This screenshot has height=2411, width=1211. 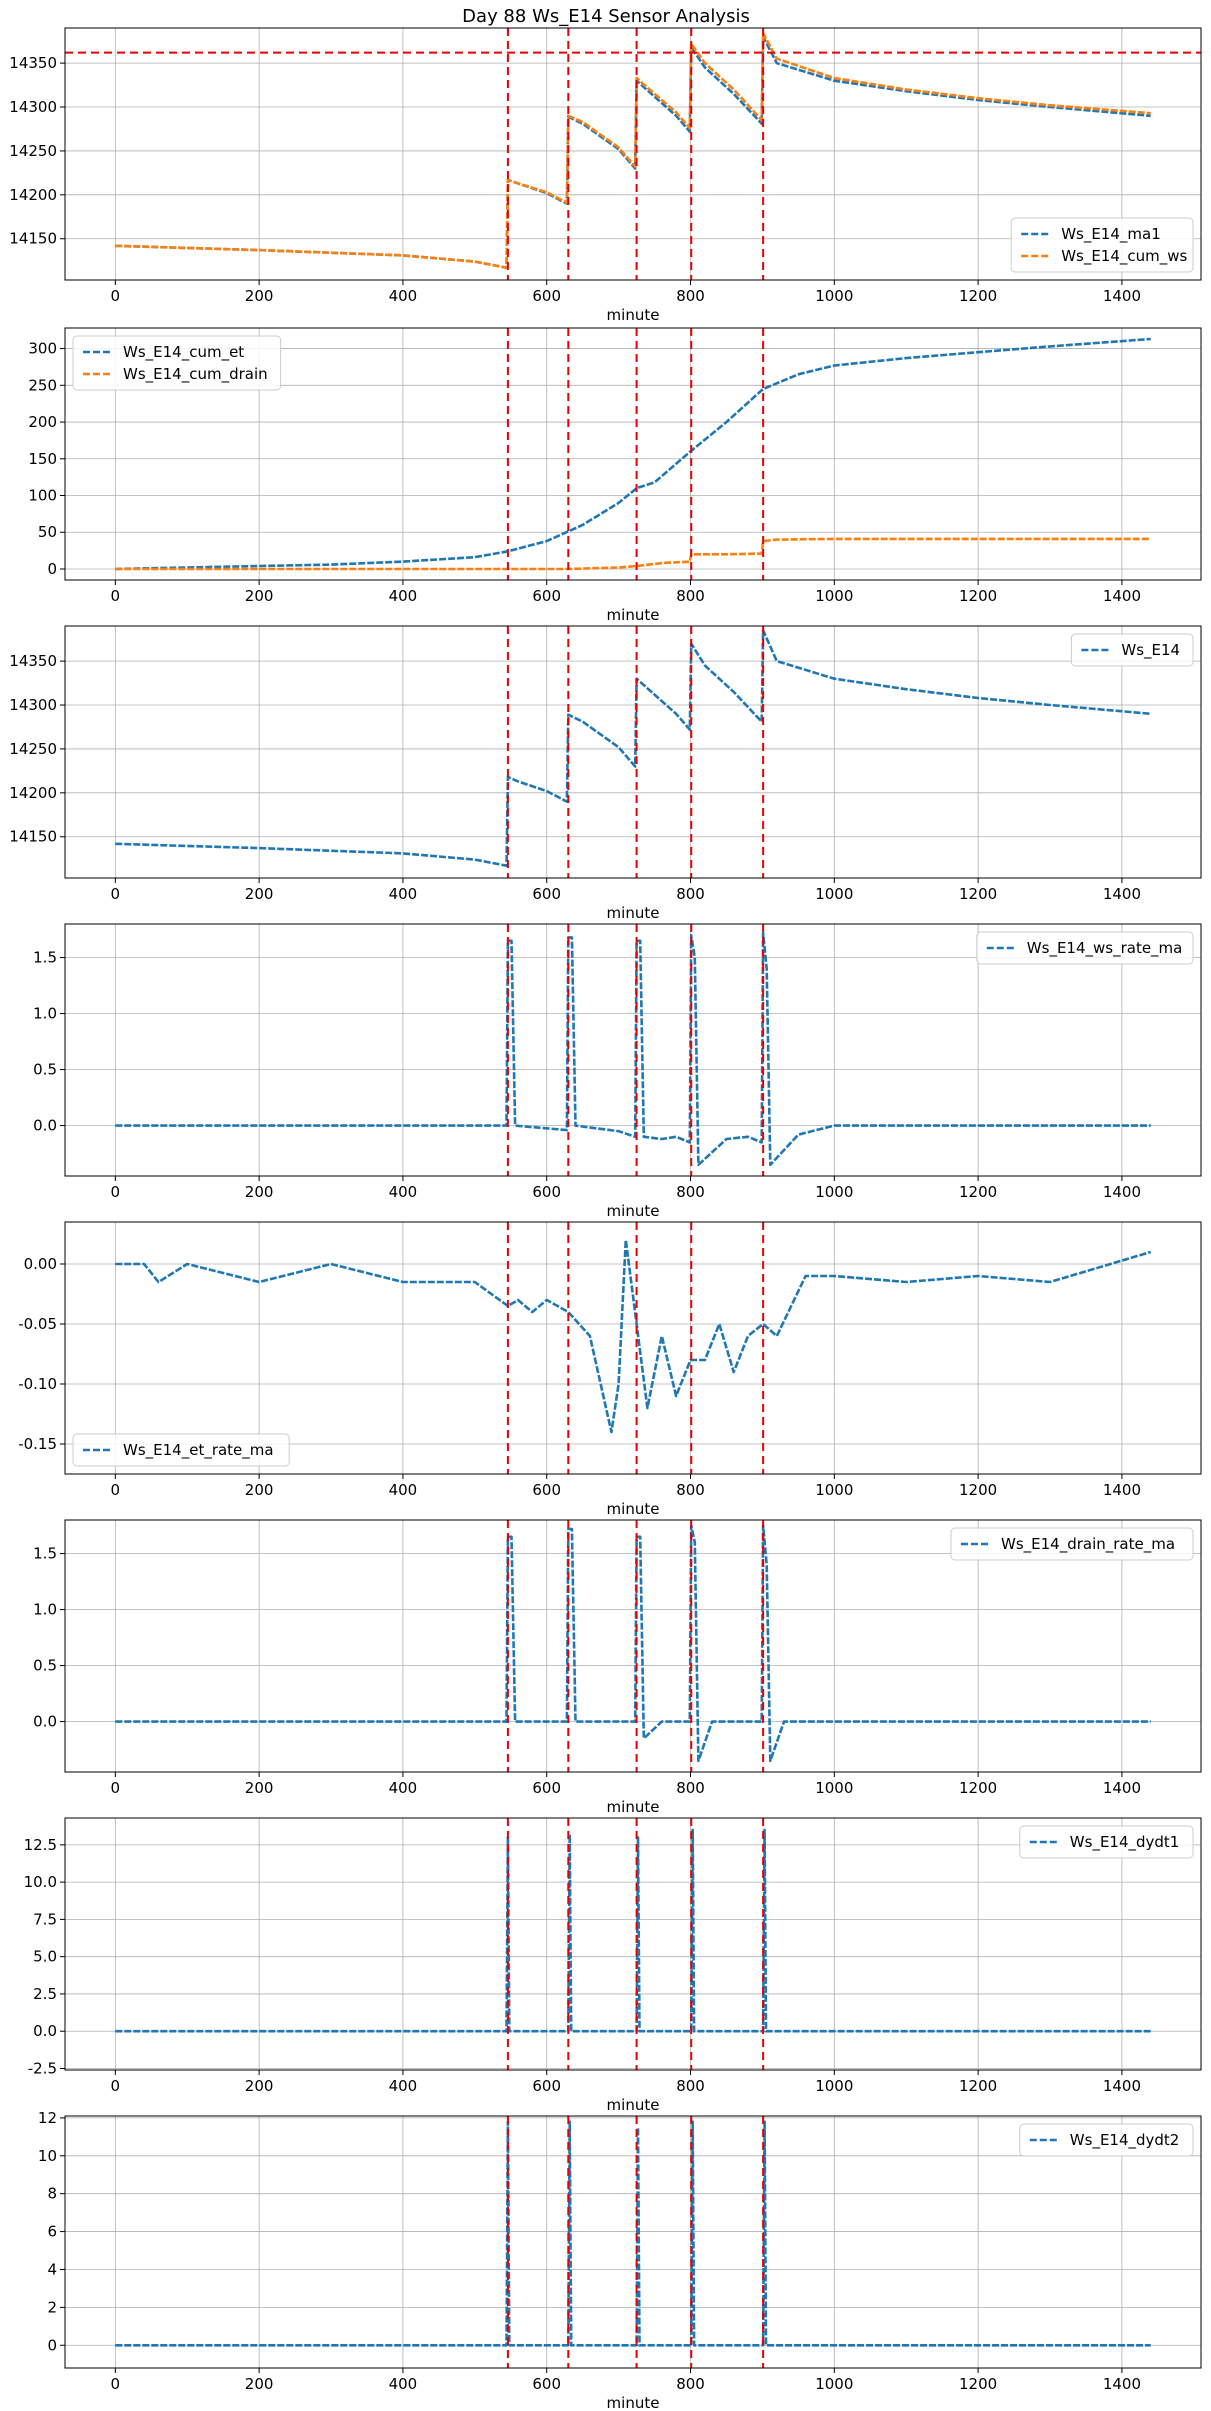 What do you see at coordinates (52, 2194) in the screenshot?
I see `y-tick-label: 8` at bounding box center [52, 2194].